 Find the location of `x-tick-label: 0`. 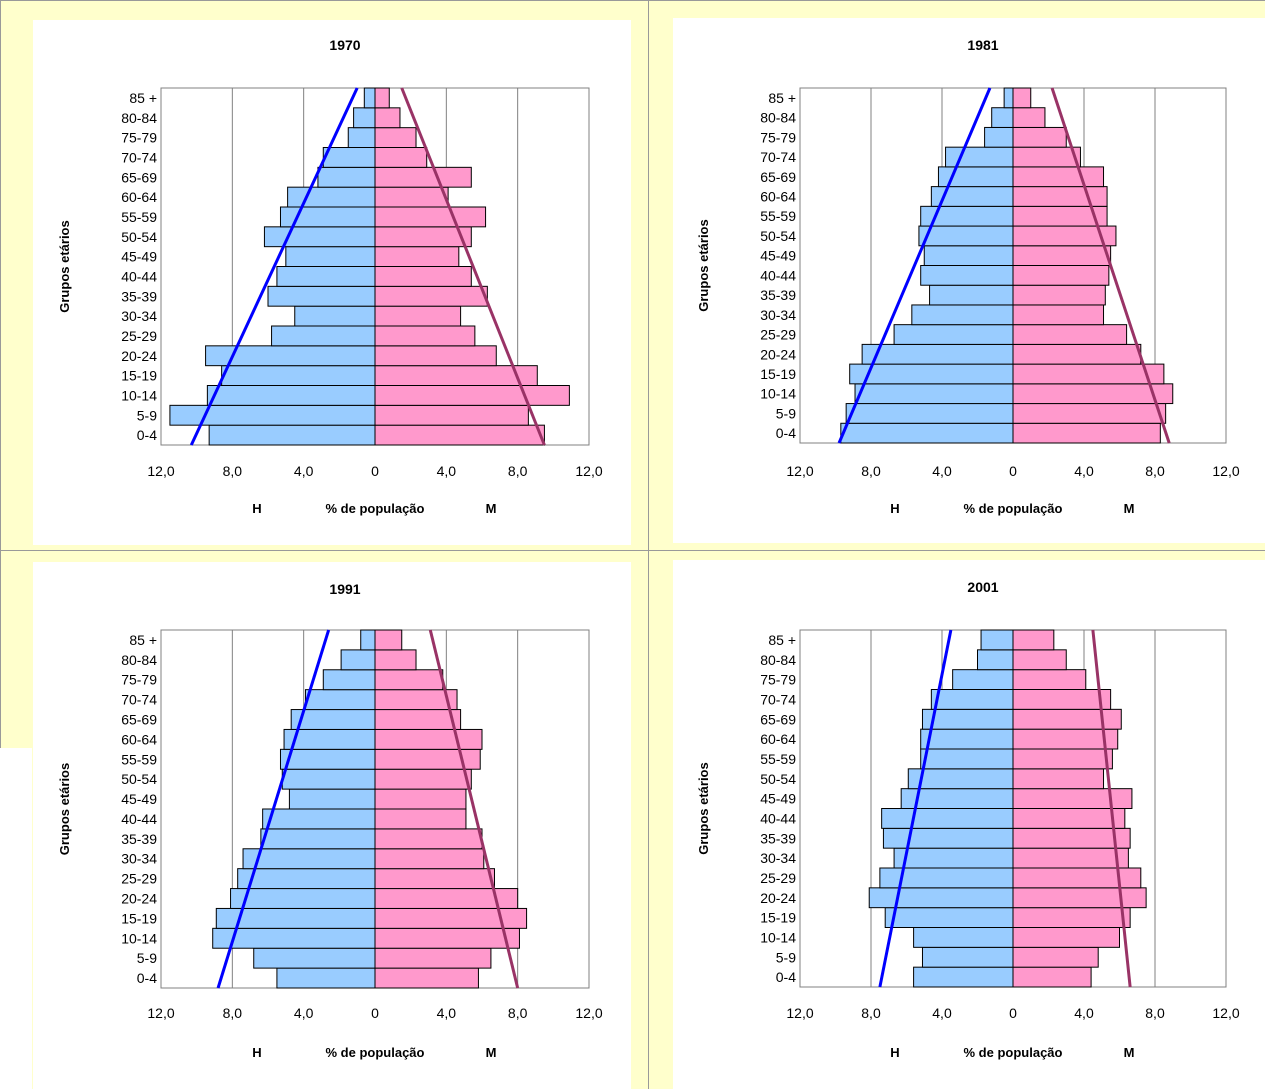

x-tick-label: 0 is located at coordinates (375, 471).